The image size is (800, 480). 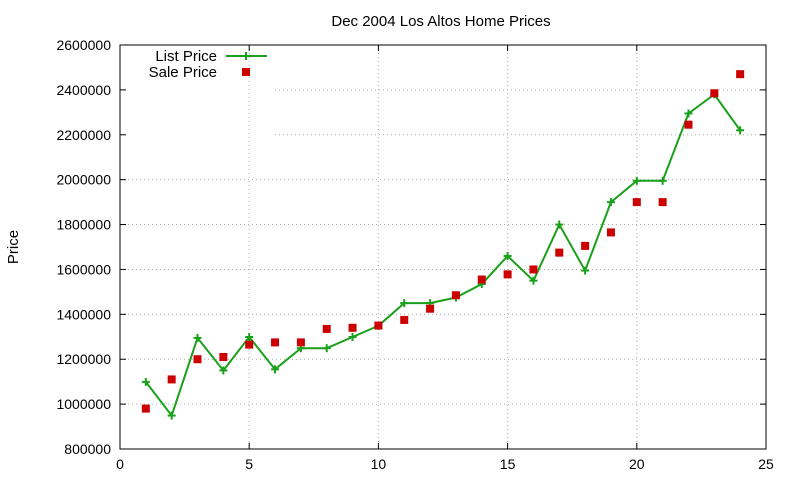 I want to click on chart-title: Dec 2004 Los Altos Home Prices, so click(x=440, y=21).